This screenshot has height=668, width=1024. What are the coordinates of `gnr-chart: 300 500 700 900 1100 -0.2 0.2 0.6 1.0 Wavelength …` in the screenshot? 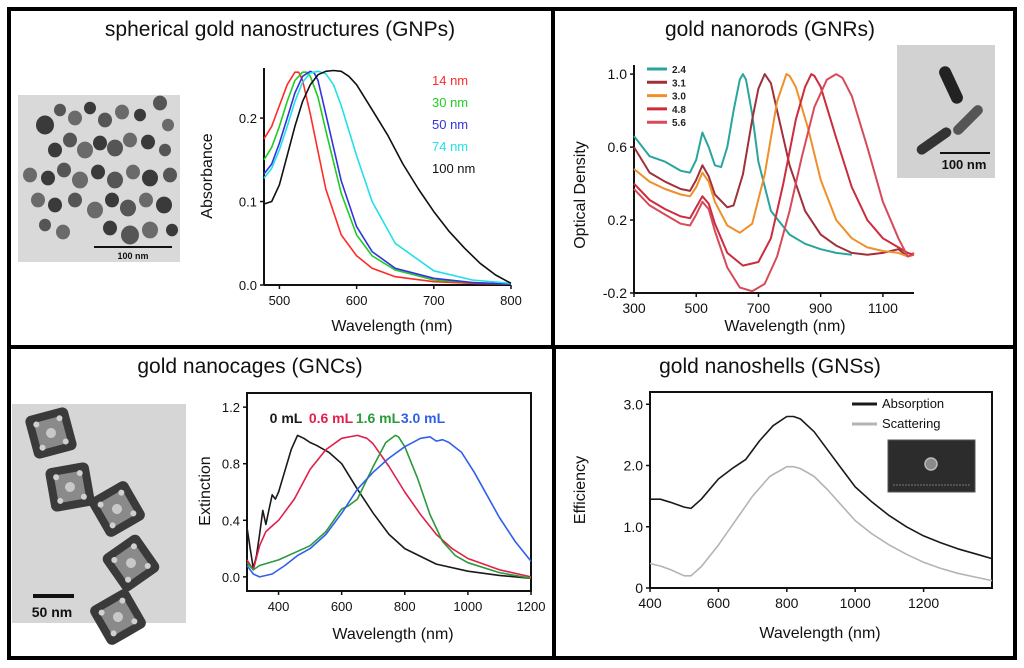 It's located at (743, 200).